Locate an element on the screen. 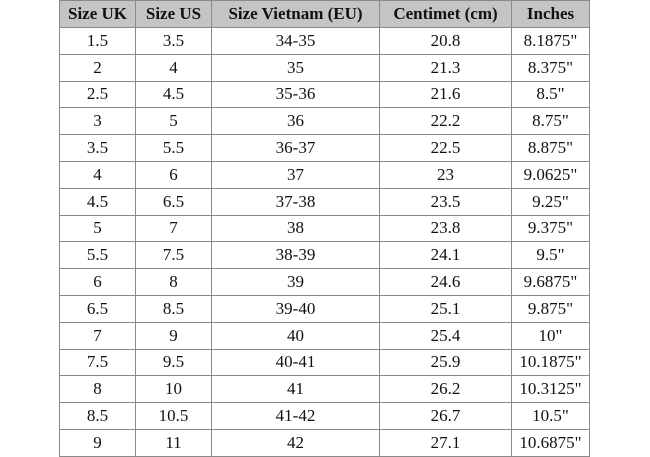 Image resolution: width=650 pixels, height=457 pixels. table-row: 3 5 36 22.2 8.75" is located at coordinates (324, 121).